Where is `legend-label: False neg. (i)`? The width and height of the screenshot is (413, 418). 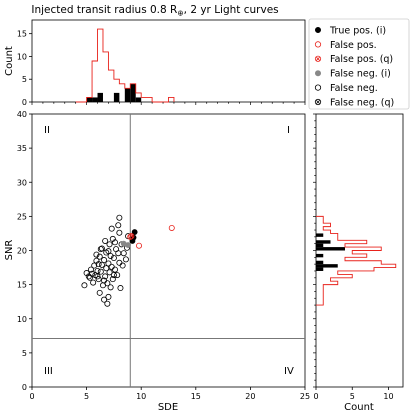 legend-label: False neg. (i) is located at coordinates (360, 74).